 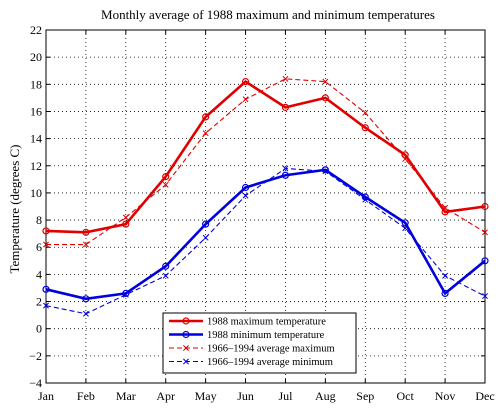 What do you see at coordinates (271, 349) in the screenshot?
I see `legend-label: 1966–1994 average maximum` at bounding box center [271, 349].